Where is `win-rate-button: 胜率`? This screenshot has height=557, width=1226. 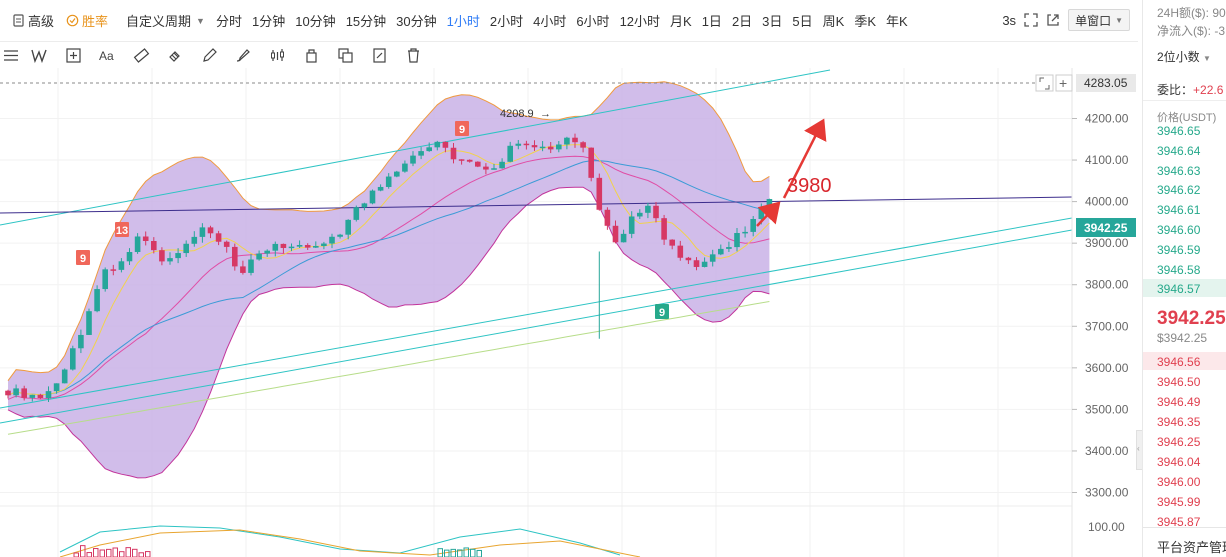 win-rate-button: 胜率 is located at coordinates (87, 20).